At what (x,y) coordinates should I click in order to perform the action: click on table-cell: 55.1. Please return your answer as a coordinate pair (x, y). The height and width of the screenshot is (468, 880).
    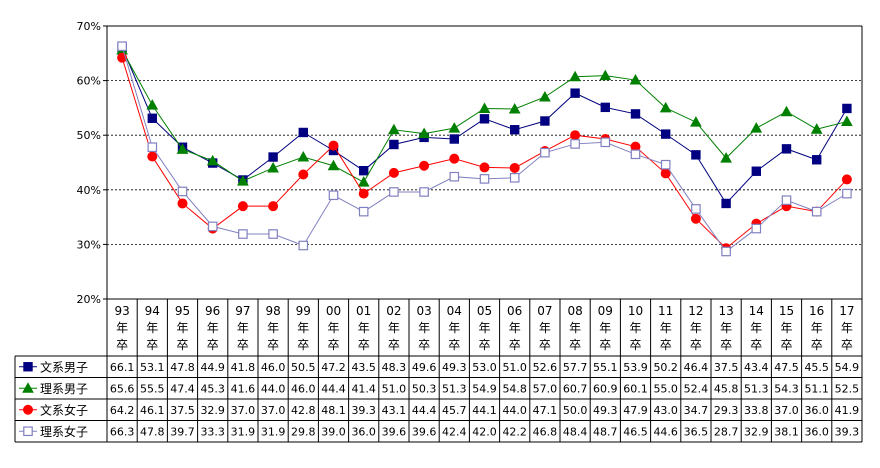
    Looking at the image, I should click on (605, 367).